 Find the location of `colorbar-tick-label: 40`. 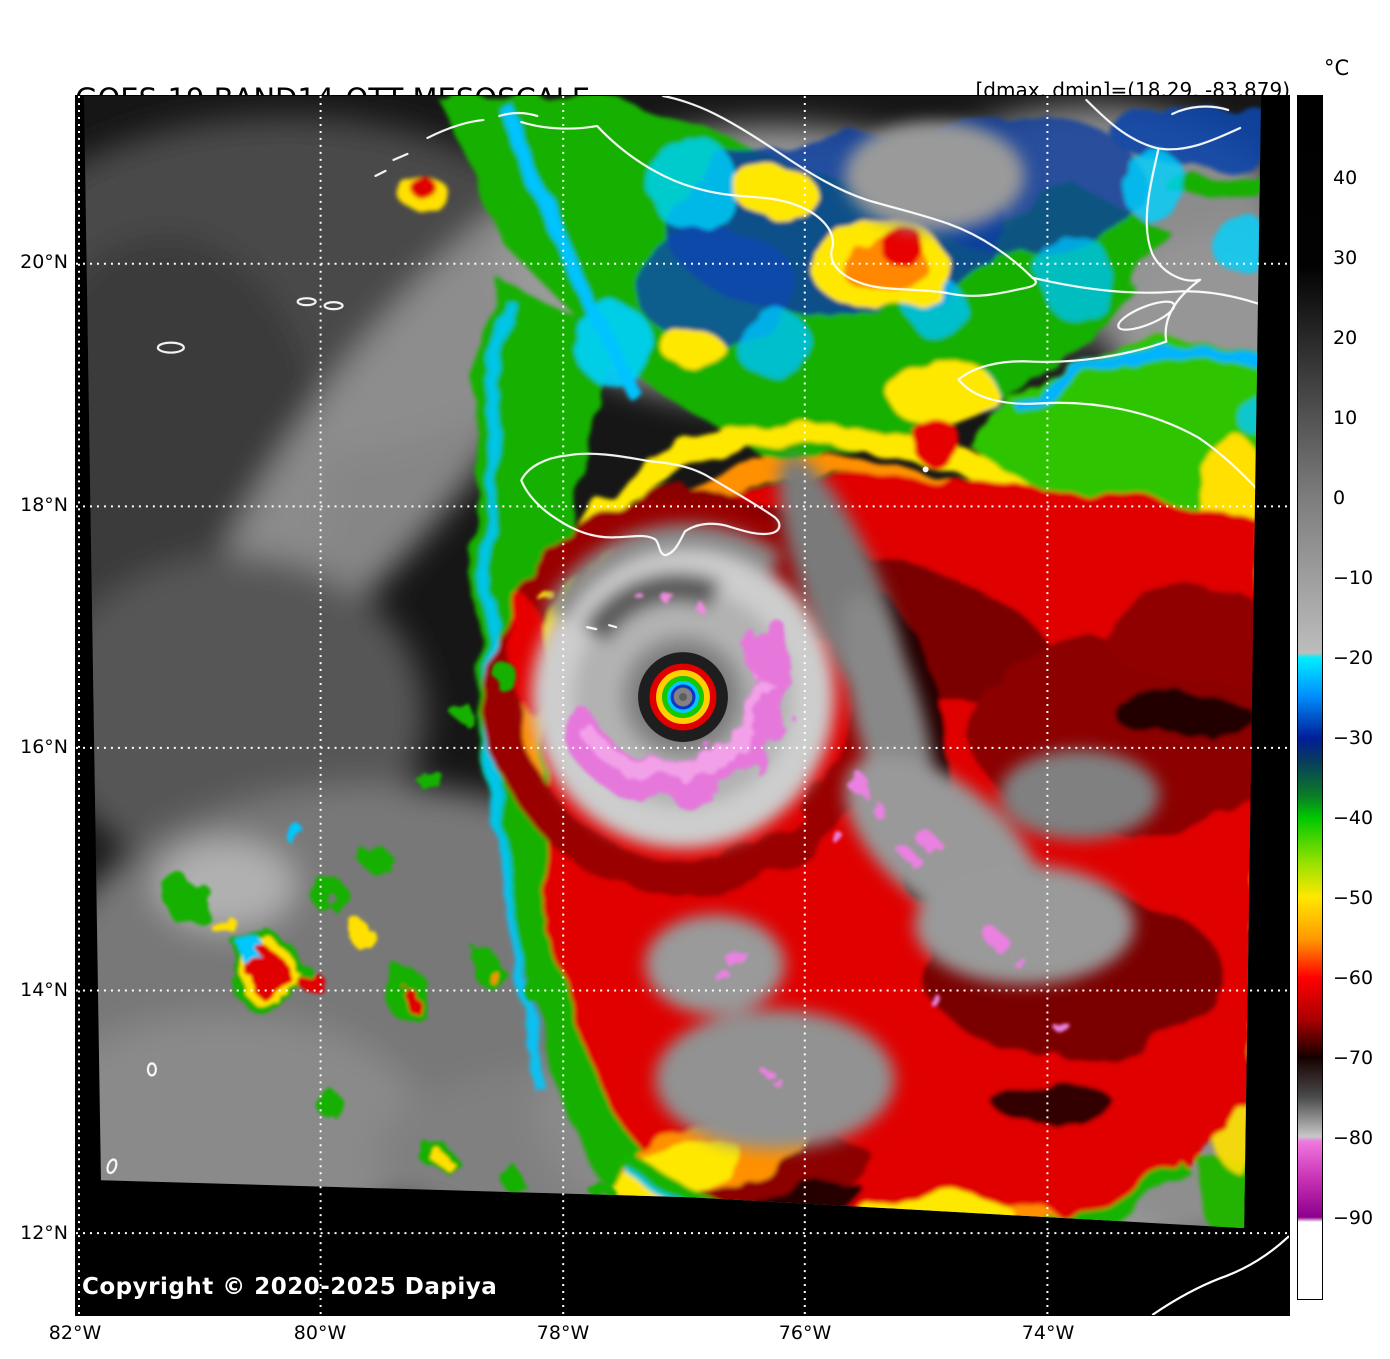

colorbar-tick-label: 40 is located at coordinates (1345, 178).